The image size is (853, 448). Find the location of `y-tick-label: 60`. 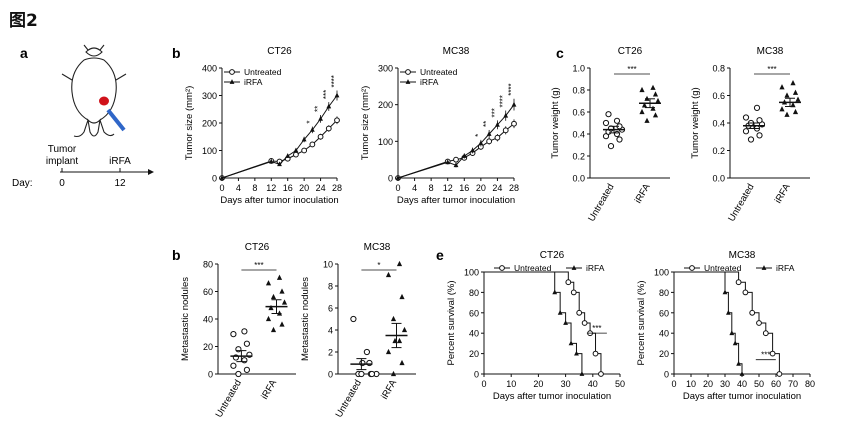

y-tick-label: 60 is located at coordinates (474, 313).